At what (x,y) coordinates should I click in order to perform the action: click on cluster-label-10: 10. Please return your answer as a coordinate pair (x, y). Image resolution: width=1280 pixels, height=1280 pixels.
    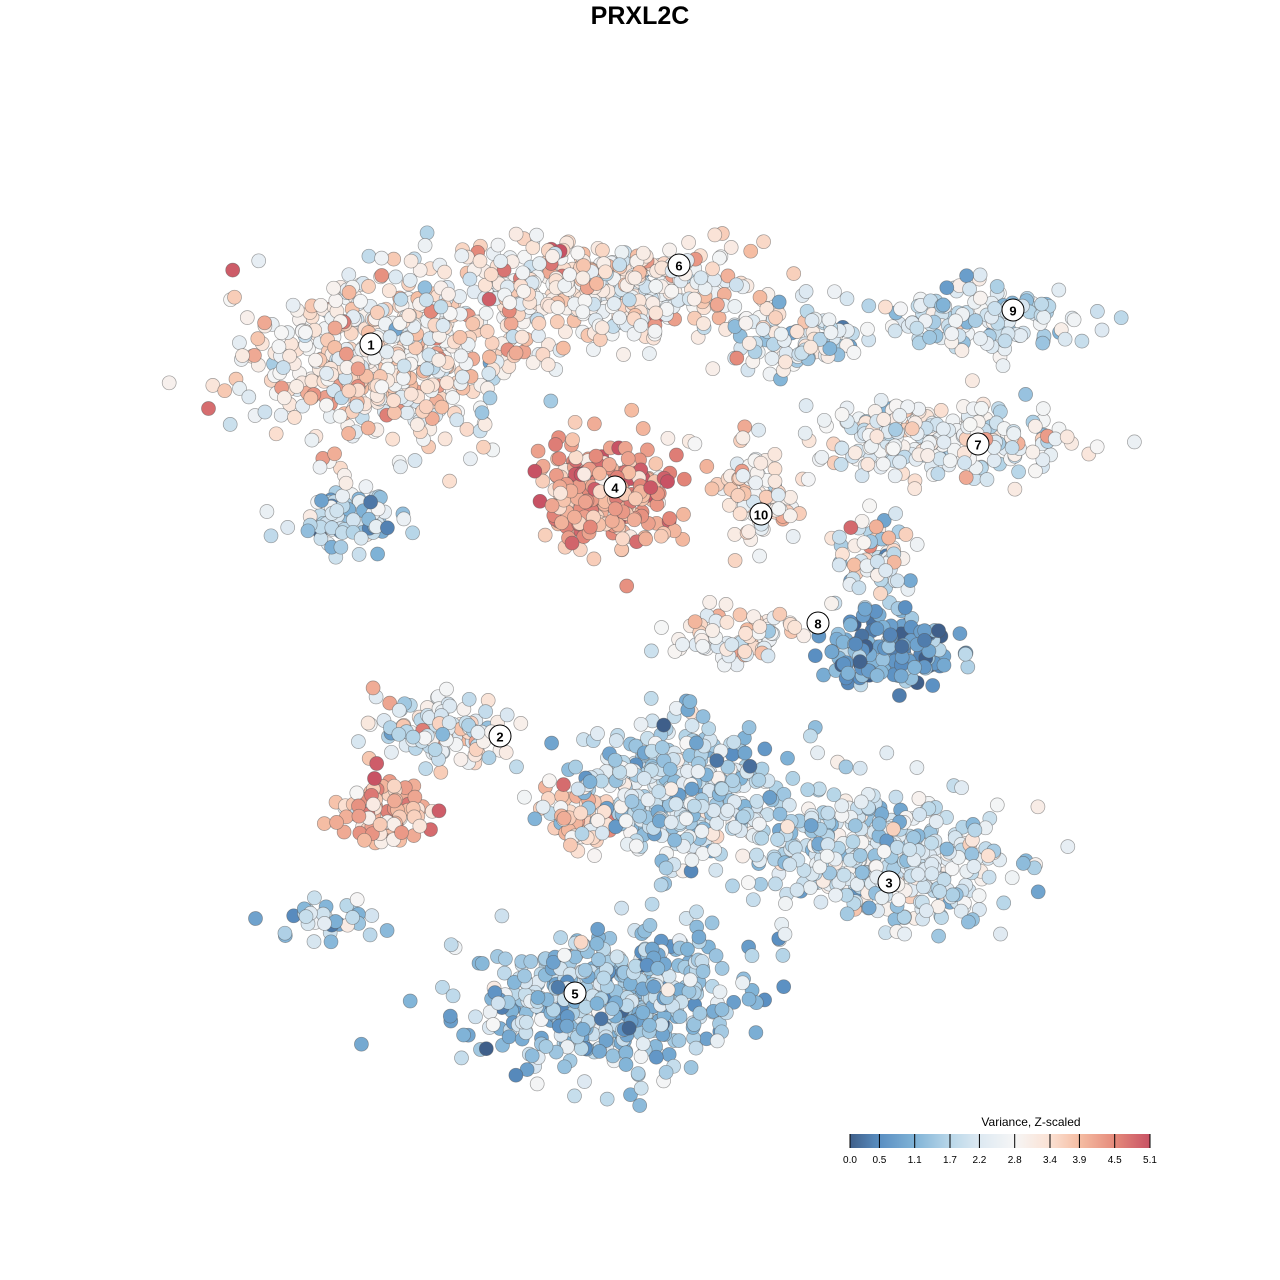
    Looking at the image, I should click on (761, 514).